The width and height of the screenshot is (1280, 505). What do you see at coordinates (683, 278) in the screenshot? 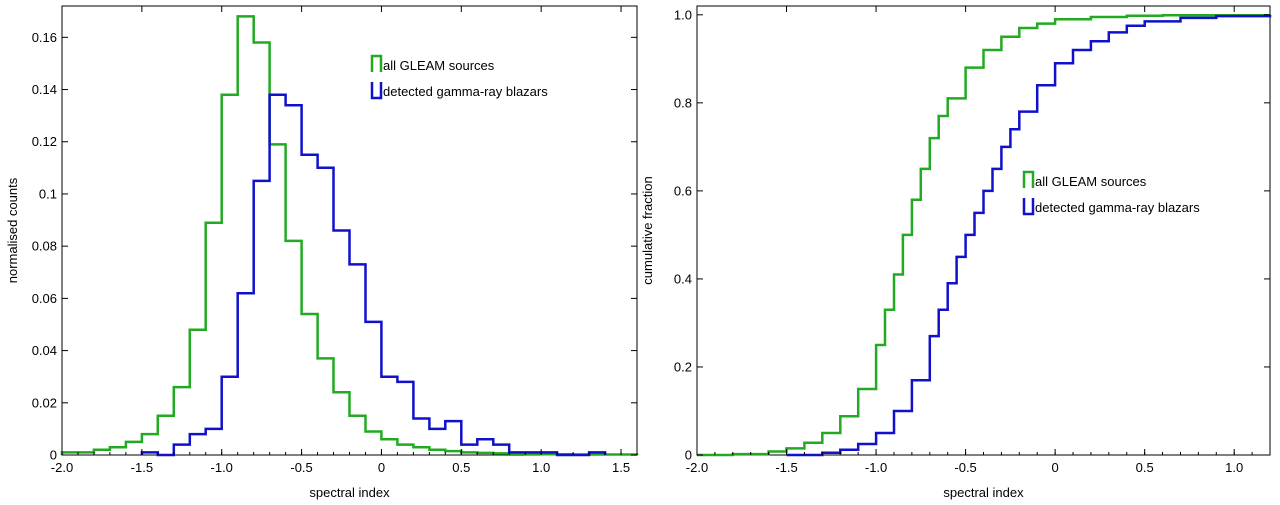
I see `y-tick-label: 0.4` at bounding box center [683, 278].